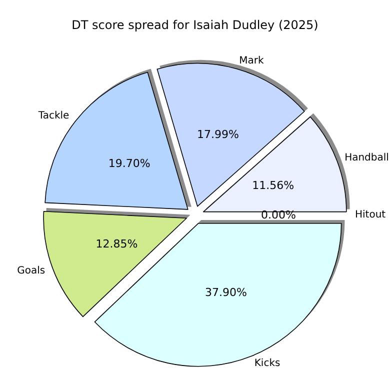 Image resolution: width=390 pixels, height=390 pixels. I want to click on slice-label: Mark, so click(251, 61).